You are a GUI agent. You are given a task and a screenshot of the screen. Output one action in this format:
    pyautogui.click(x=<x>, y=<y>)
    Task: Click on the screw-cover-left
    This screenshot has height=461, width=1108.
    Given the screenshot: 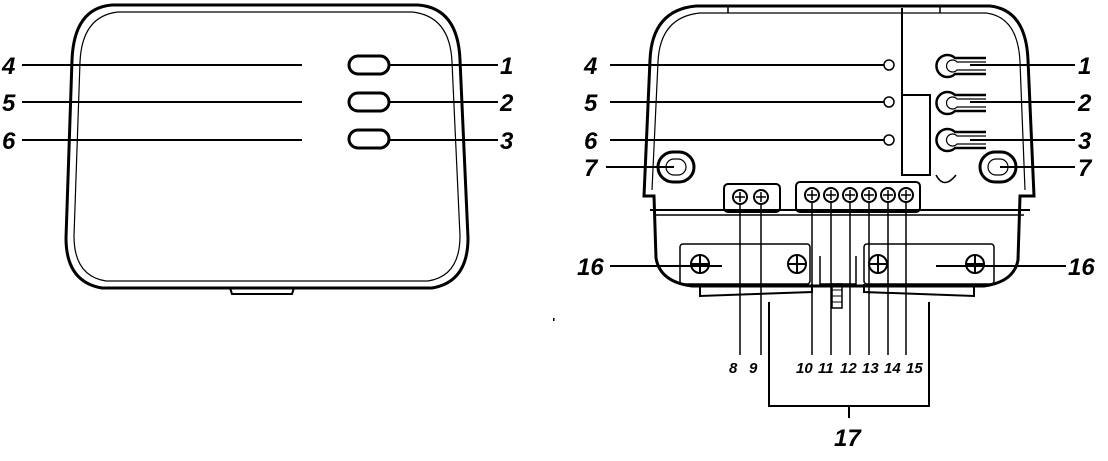 What is the action you would take?
    pyautogui.click(x=745, y=264)
    